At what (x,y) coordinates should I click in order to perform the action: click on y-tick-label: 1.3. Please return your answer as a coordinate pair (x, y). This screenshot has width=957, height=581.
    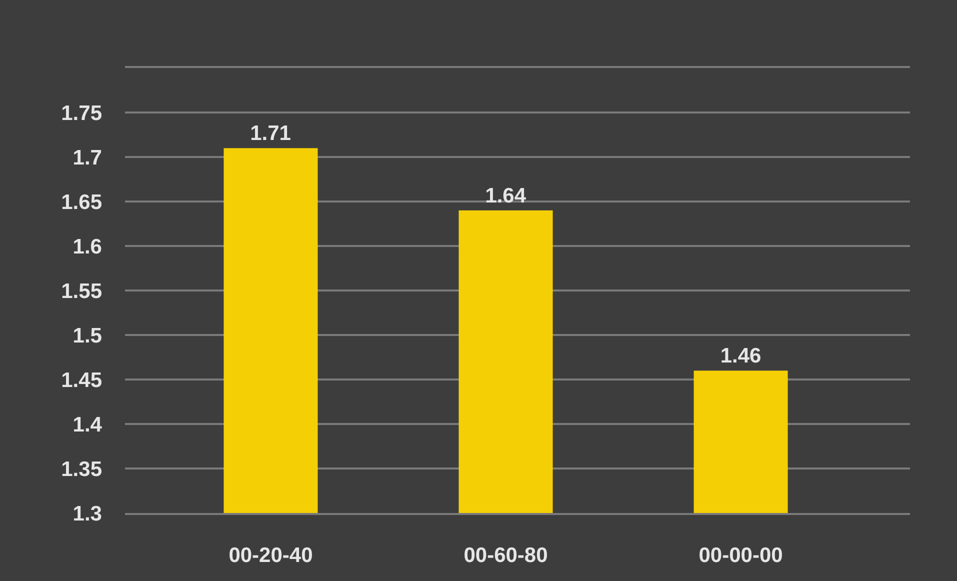
    Looking at the image, I should click on (87, 514).